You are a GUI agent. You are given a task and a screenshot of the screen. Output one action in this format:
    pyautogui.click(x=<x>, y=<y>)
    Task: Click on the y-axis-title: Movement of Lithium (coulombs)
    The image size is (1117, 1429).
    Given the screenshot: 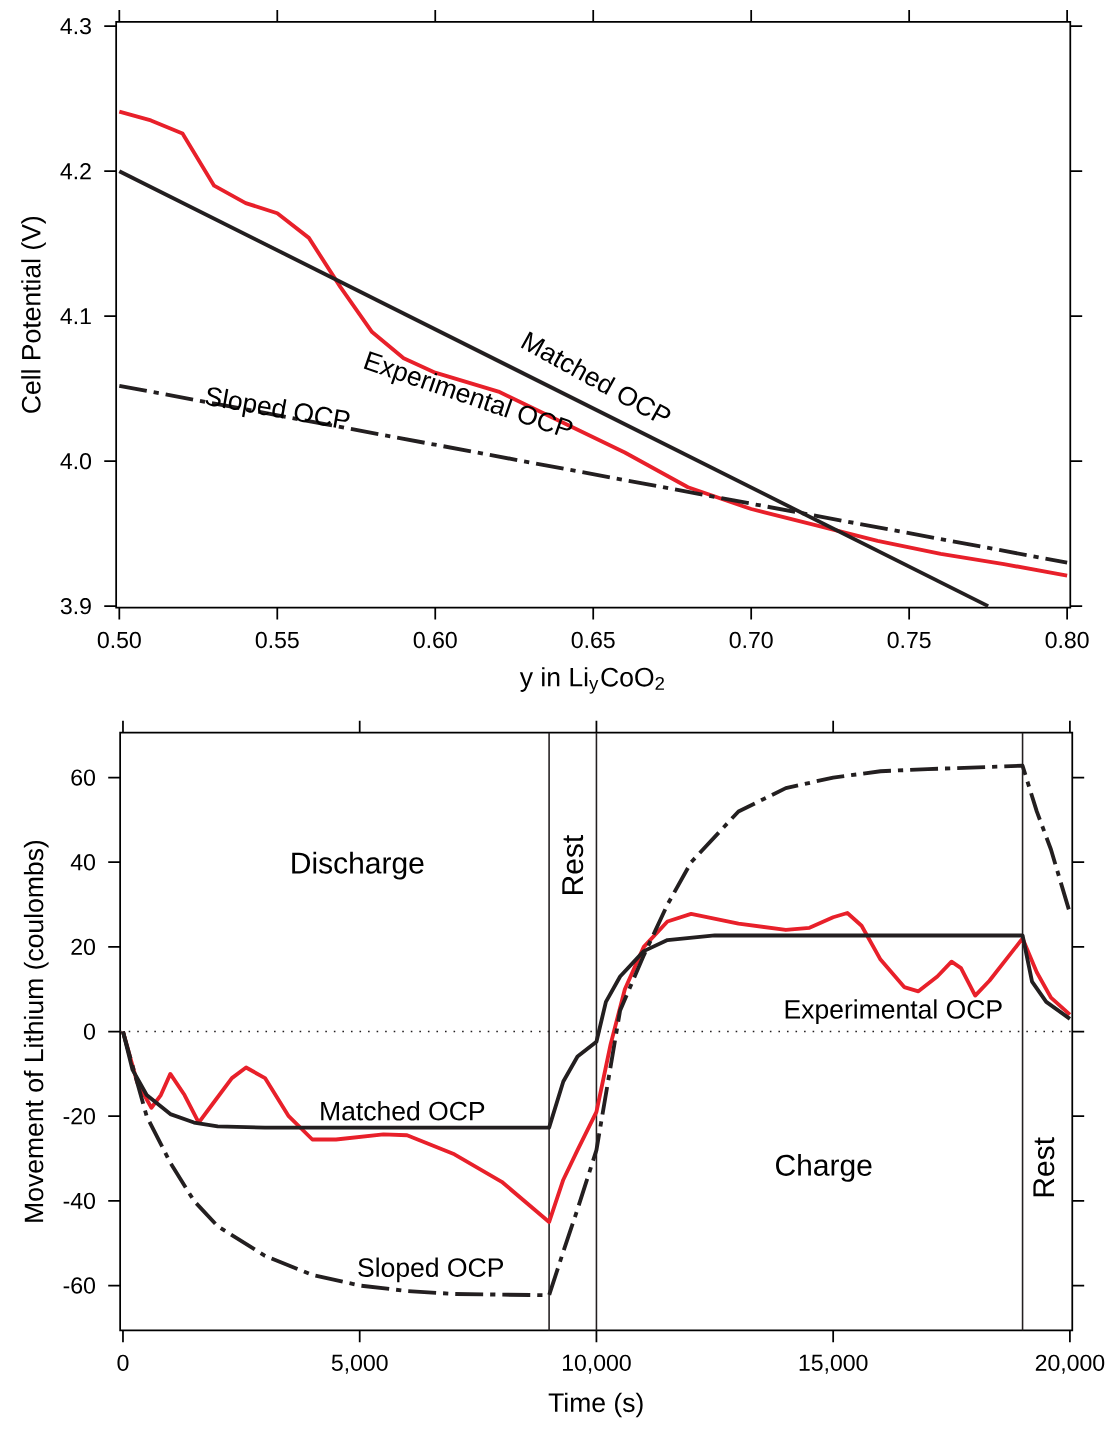 What is the action you would take?
    pyautogui.click(x=36, y=1031)
    